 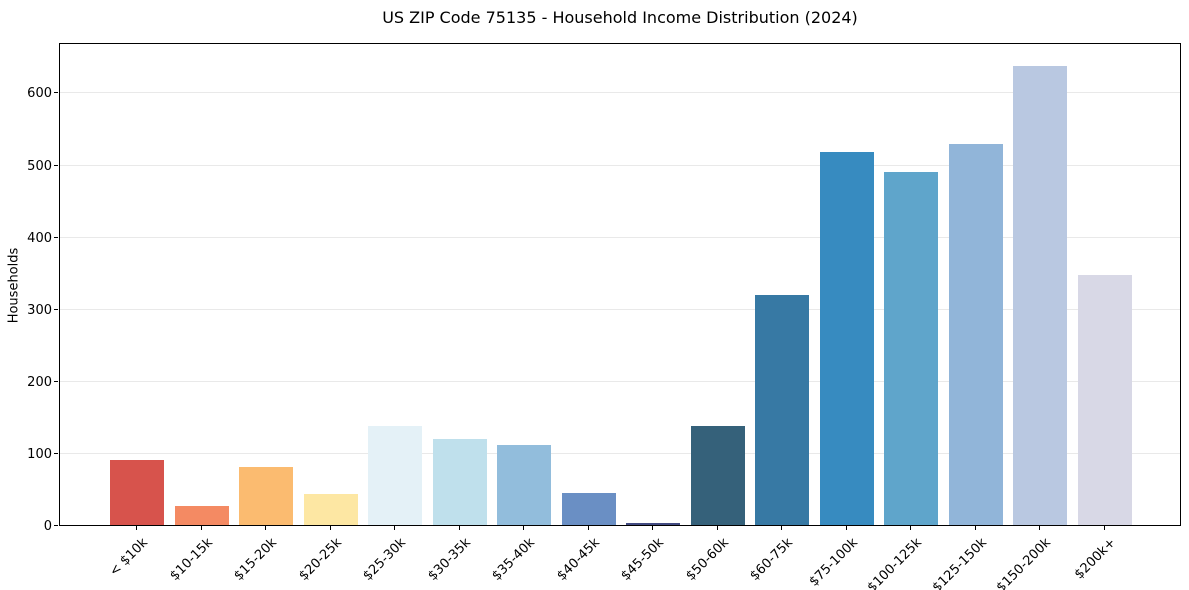 I want to click on x-tick-label: $10-15k, so click(x=191, y=559).